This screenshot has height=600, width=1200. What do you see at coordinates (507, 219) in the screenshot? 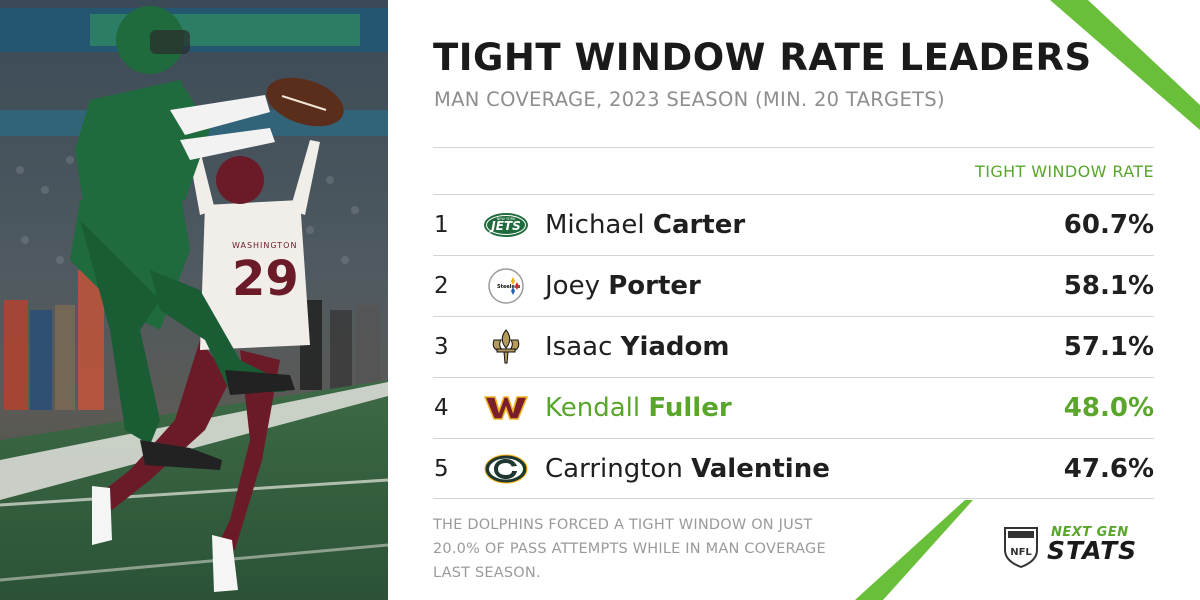
I see `svg-text: NEW YORK` at bounding box center [507, 219].